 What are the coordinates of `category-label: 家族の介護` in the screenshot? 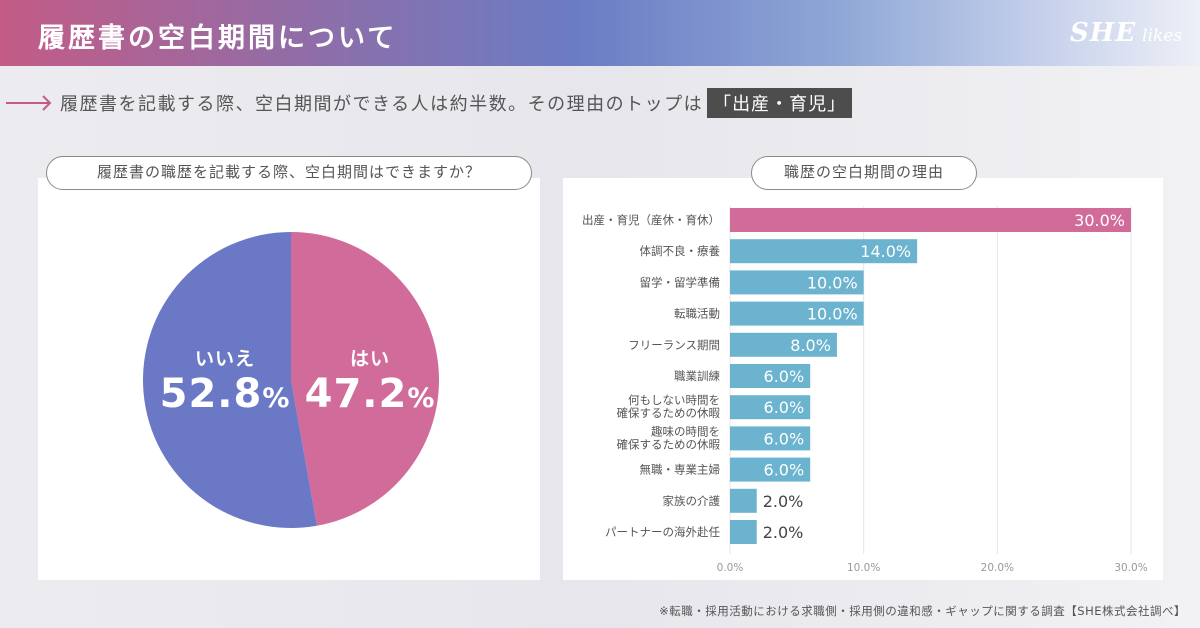 It's located at (692, 501).